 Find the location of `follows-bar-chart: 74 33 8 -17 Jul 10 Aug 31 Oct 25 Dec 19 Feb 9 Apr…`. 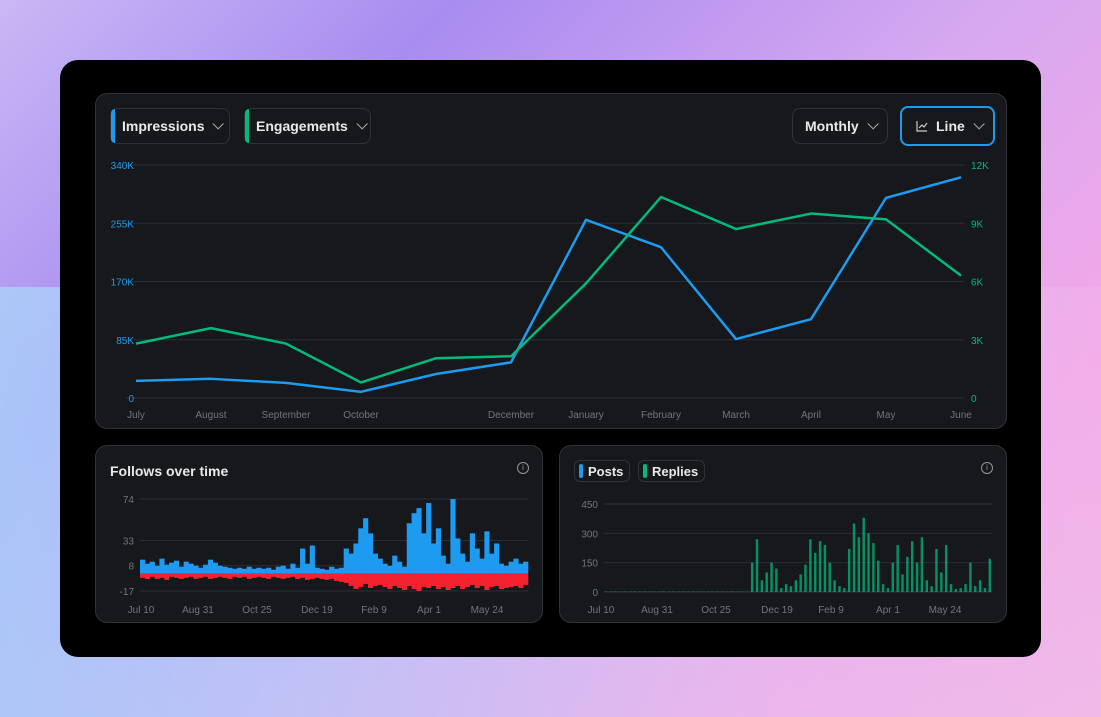

follows-bar-chart: 74 33 8 -17 Jul 10 Aug 31 Oct 25 Dec 19 Feb 9 Apr… is located at coordinates (324, 555).